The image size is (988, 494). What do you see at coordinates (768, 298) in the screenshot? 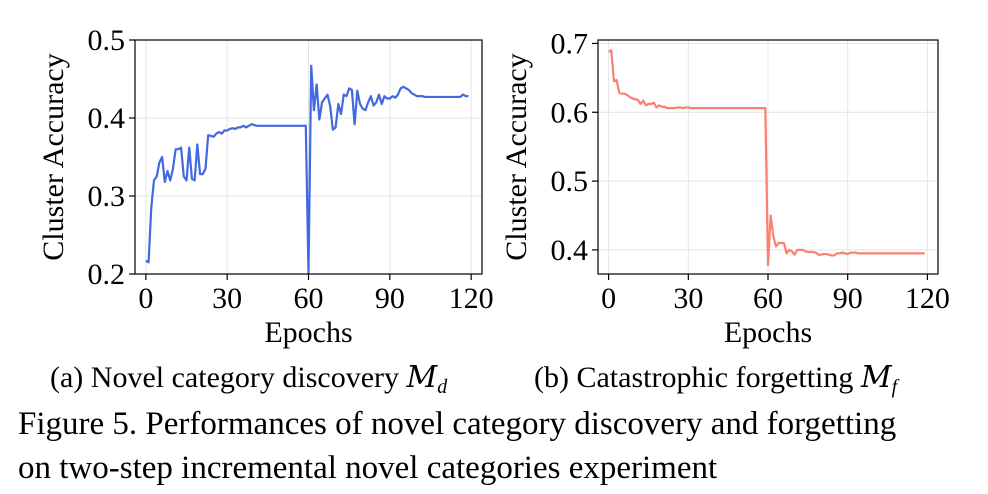
I see `x-tick-label-b-2: 60` at bounding box center [768, 298].